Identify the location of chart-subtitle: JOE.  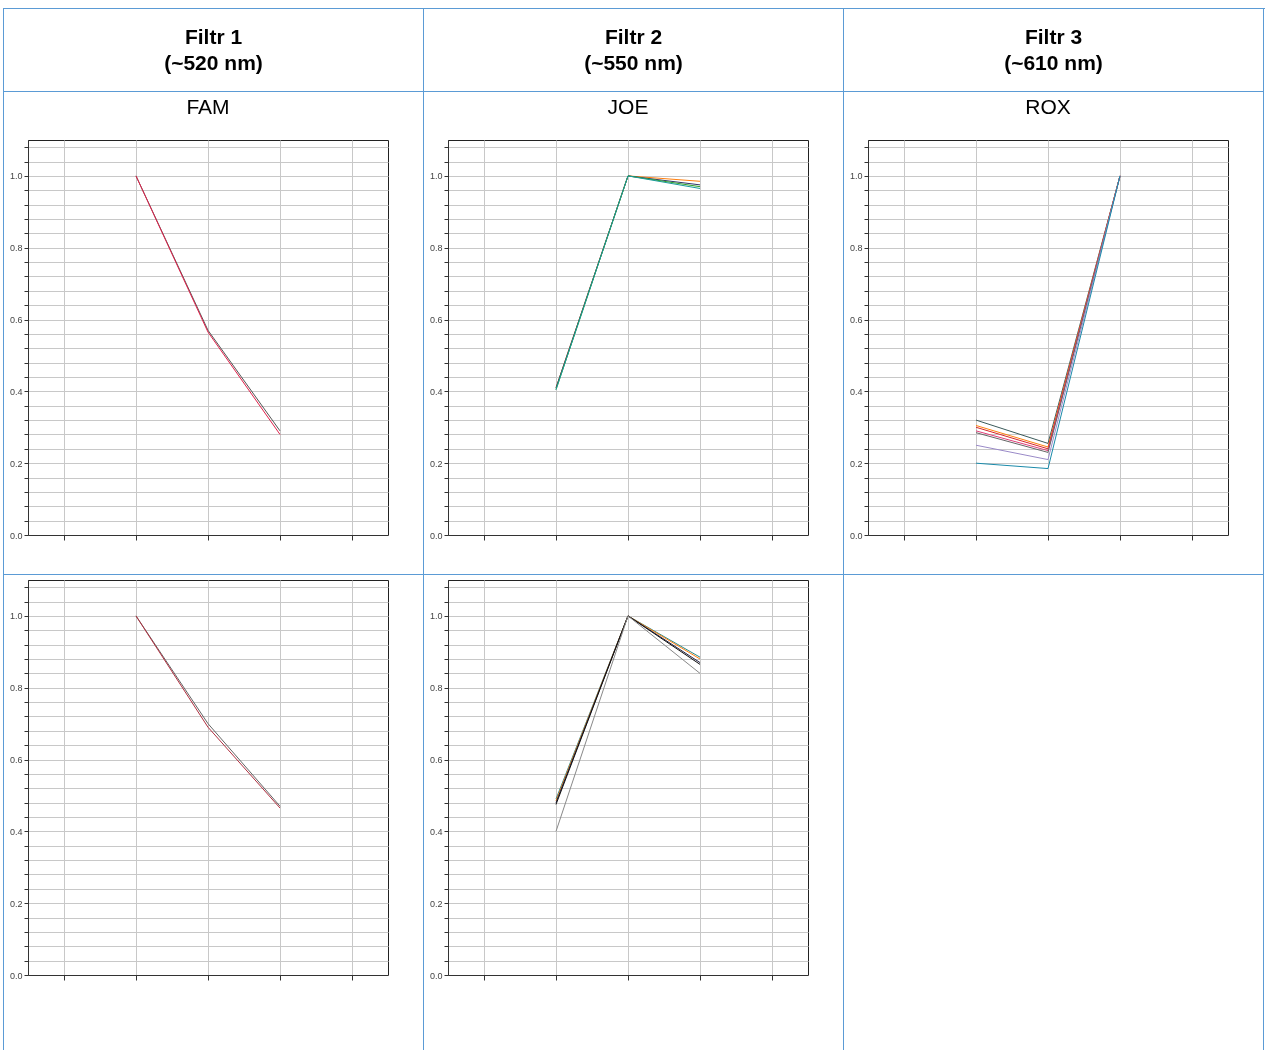
(628, 106).